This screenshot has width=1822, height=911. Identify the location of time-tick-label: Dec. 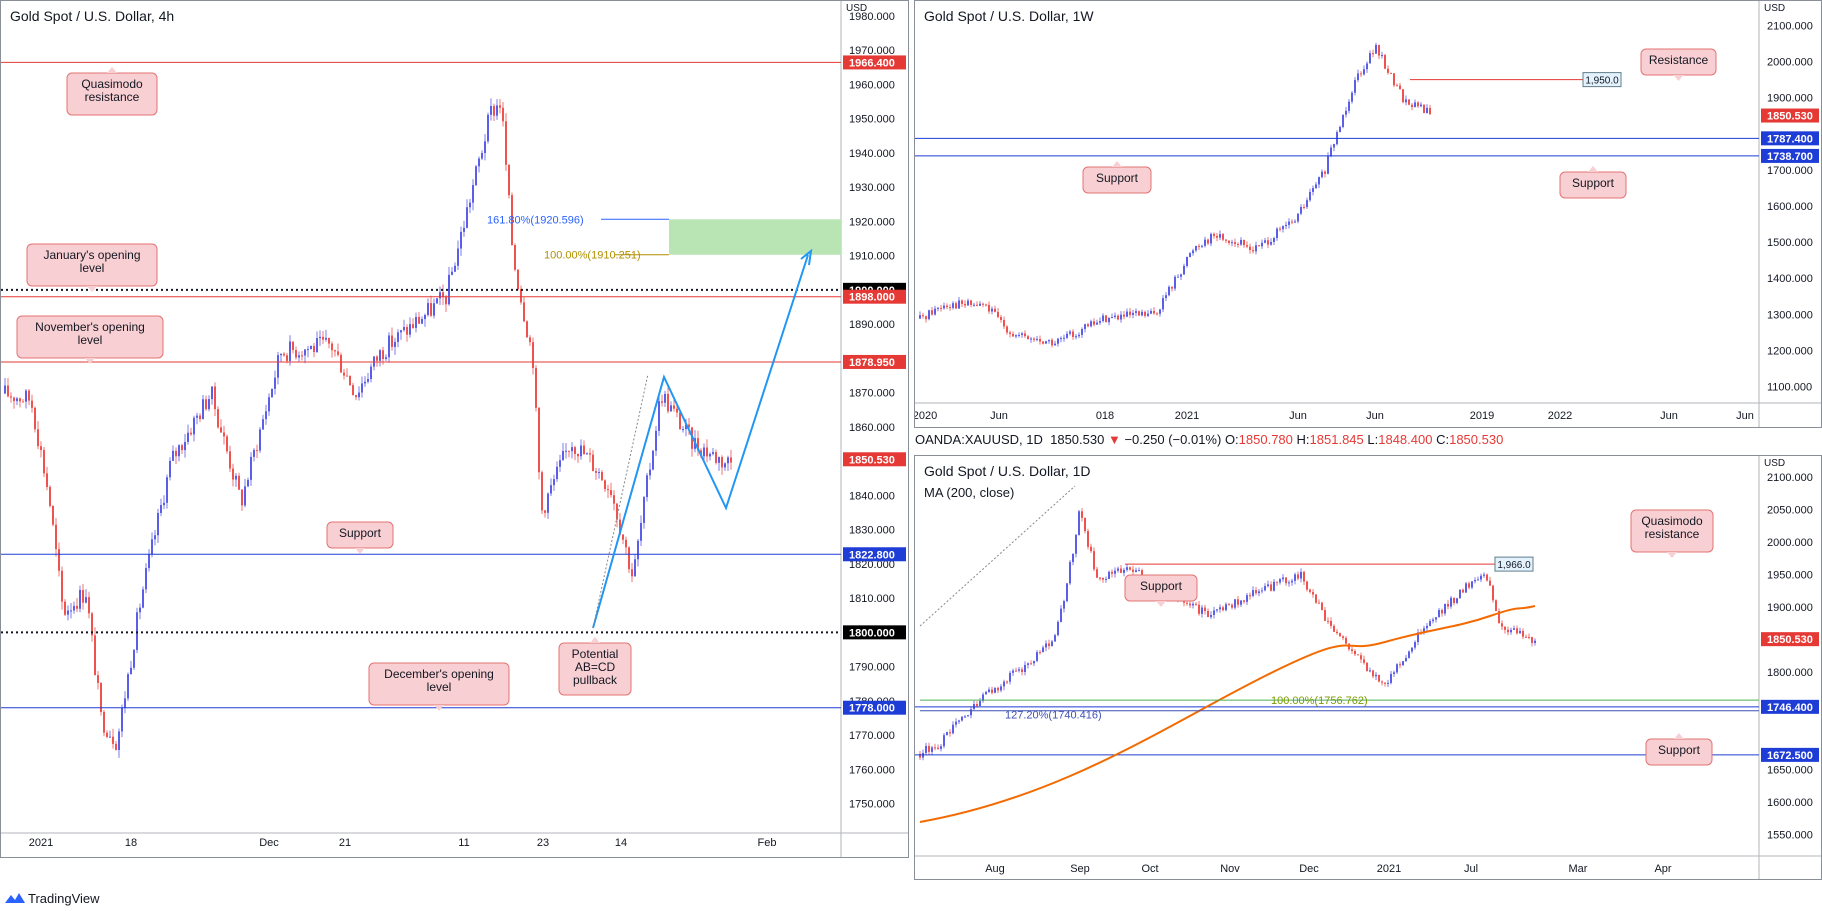
(1309, 869).